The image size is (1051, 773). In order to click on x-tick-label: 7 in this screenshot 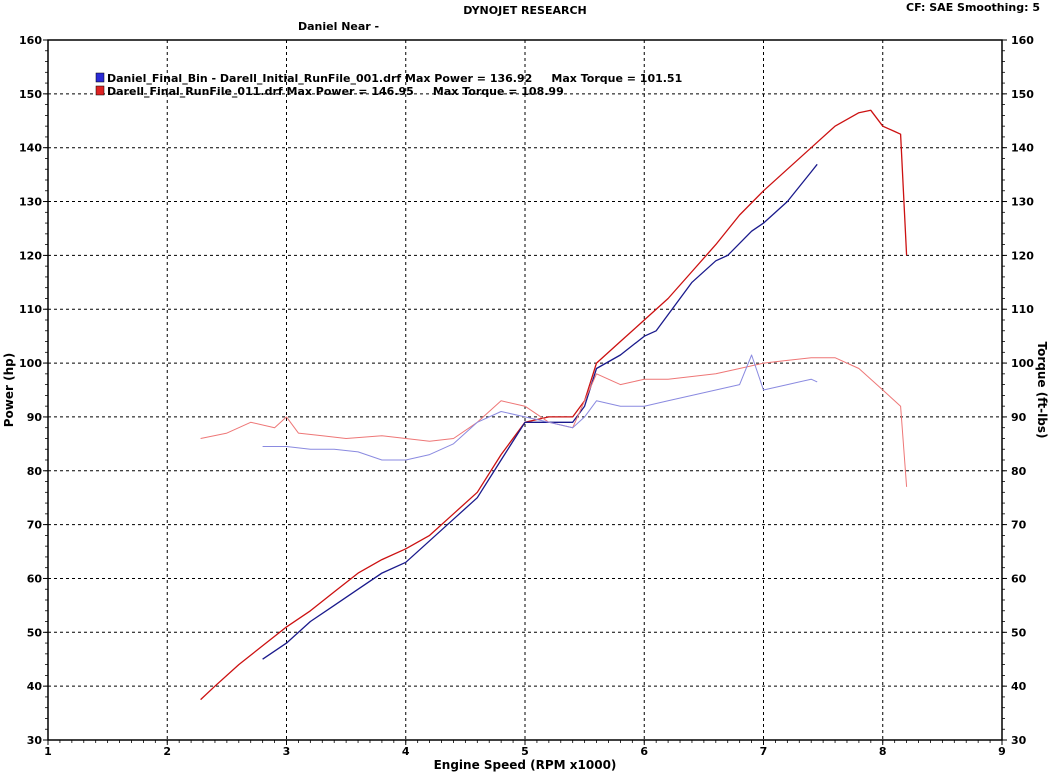, I will do `click(764, 751)`.